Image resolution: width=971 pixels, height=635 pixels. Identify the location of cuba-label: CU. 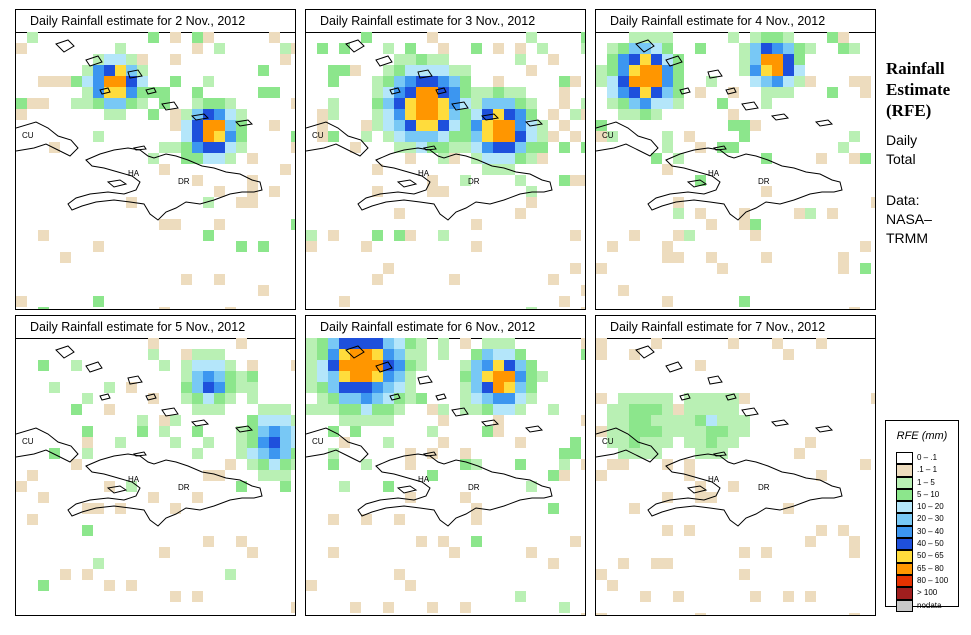
(28, 135).